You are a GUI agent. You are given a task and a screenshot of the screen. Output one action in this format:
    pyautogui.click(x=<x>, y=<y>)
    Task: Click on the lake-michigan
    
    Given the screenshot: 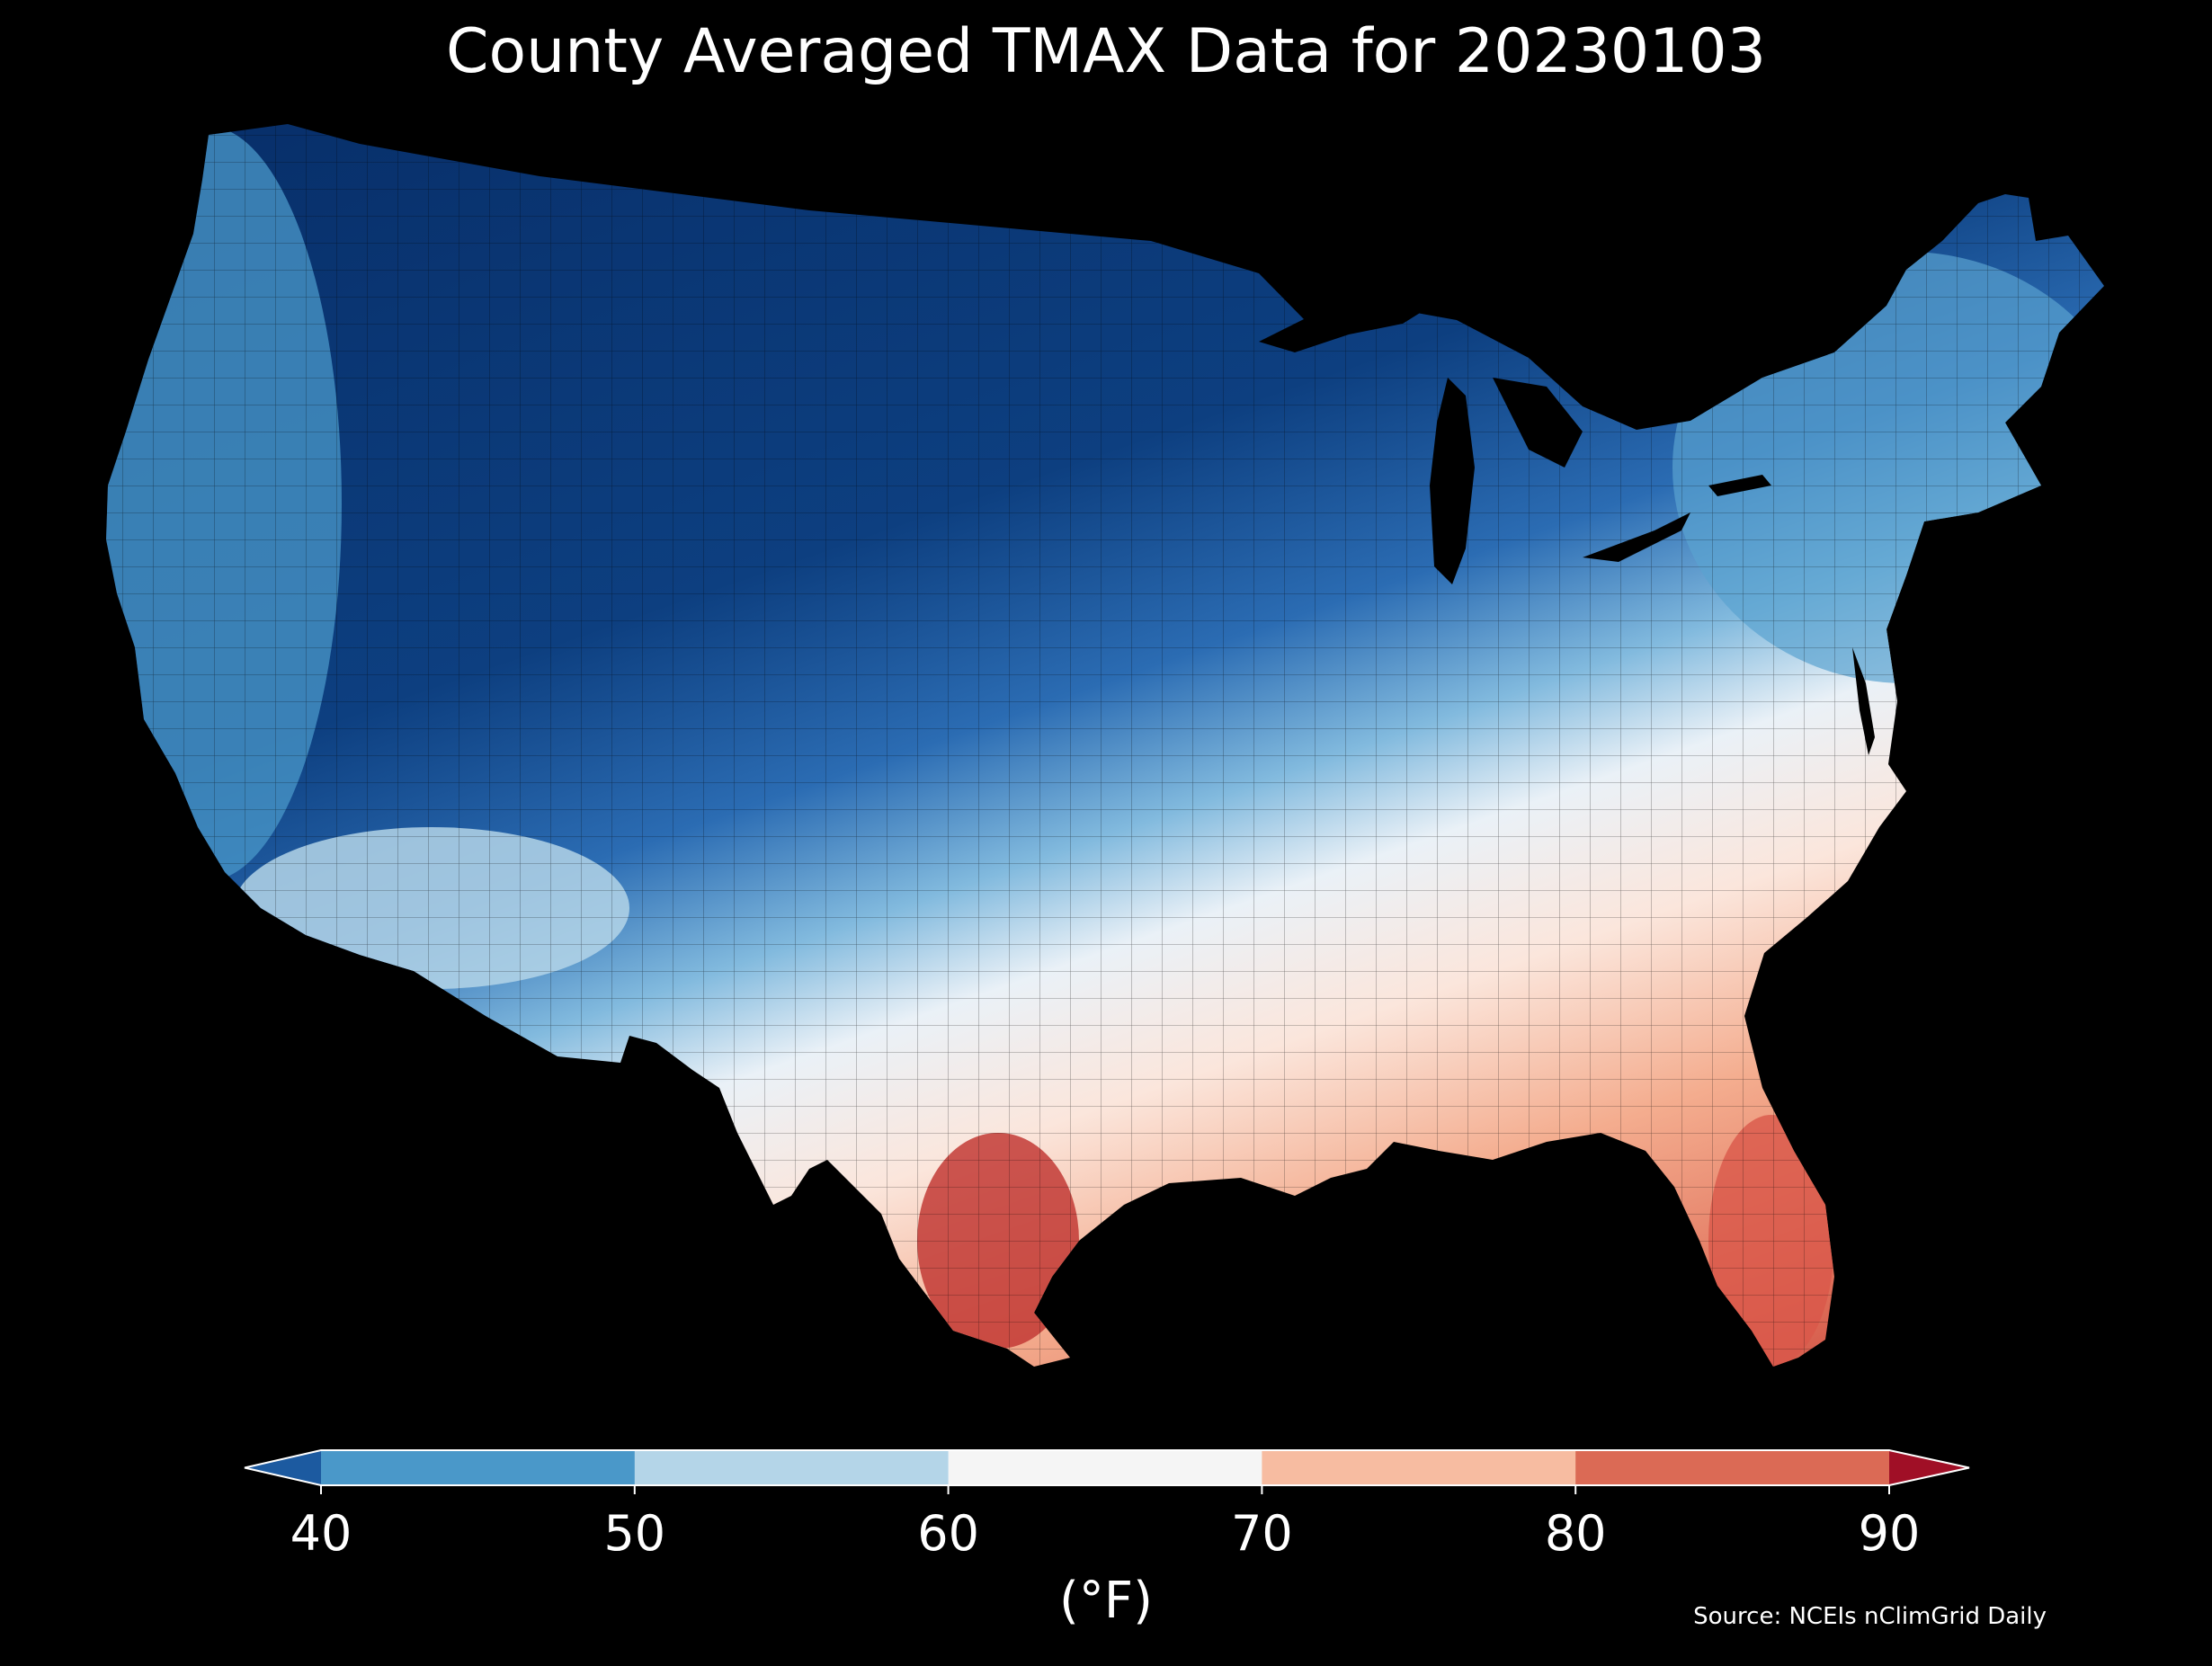 What is the action you would take?
    pyautogui.click(x=1452, y=481)
    